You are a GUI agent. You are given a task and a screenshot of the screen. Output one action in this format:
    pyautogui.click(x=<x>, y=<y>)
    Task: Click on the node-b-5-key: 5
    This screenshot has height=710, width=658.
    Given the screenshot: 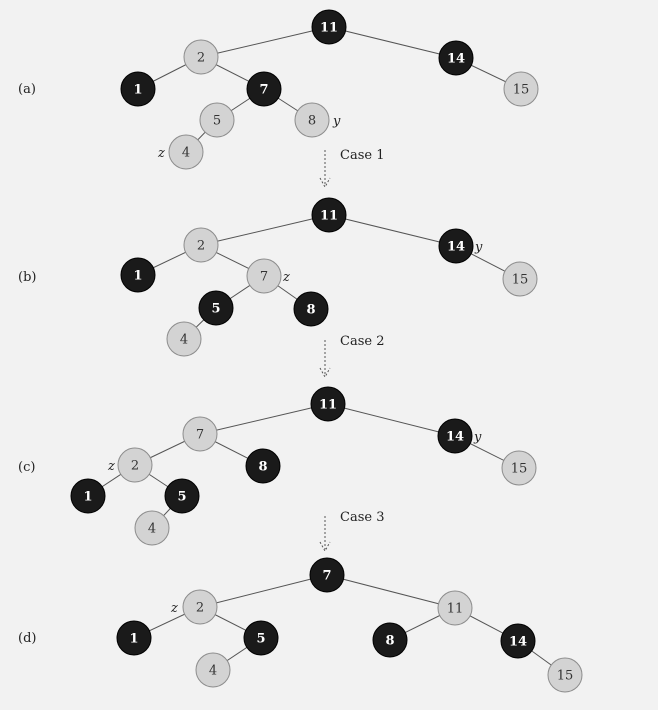 What is the action you would take?
    pyautogui.click(x=215, y=309)
    